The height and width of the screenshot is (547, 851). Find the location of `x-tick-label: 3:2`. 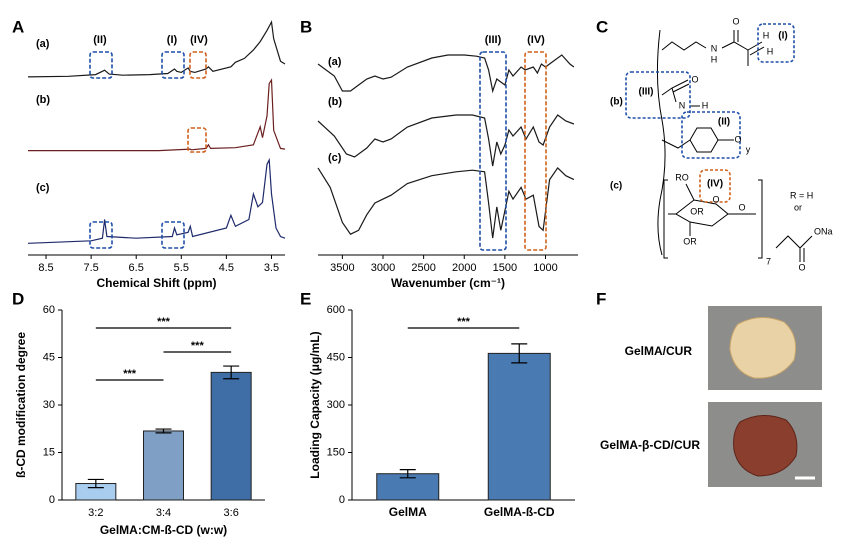

x-tick-label: 3:2 is located at coordinates (95, 513).